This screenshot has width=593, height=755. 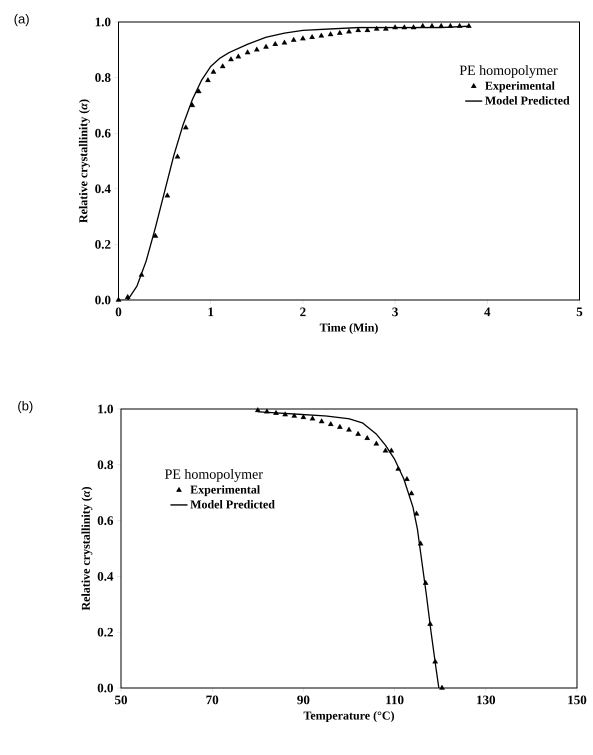 What do you see at coordinates (21, 20) in the screenshot?
I see `chart-title: (a)` at bounding box center [21, 20].